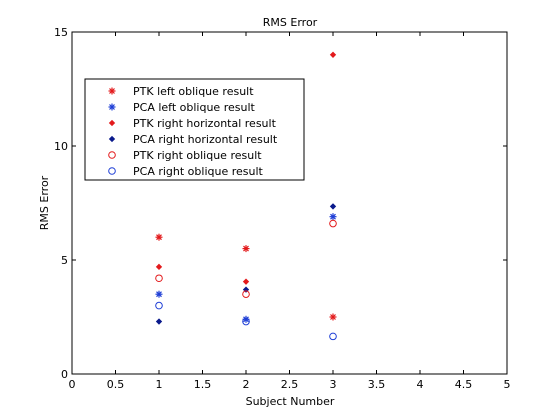 The image size is (560, 420). Describe the element at coordinates (420, 384) in the screenshot. I see `x-tick-label: 4` at that location.